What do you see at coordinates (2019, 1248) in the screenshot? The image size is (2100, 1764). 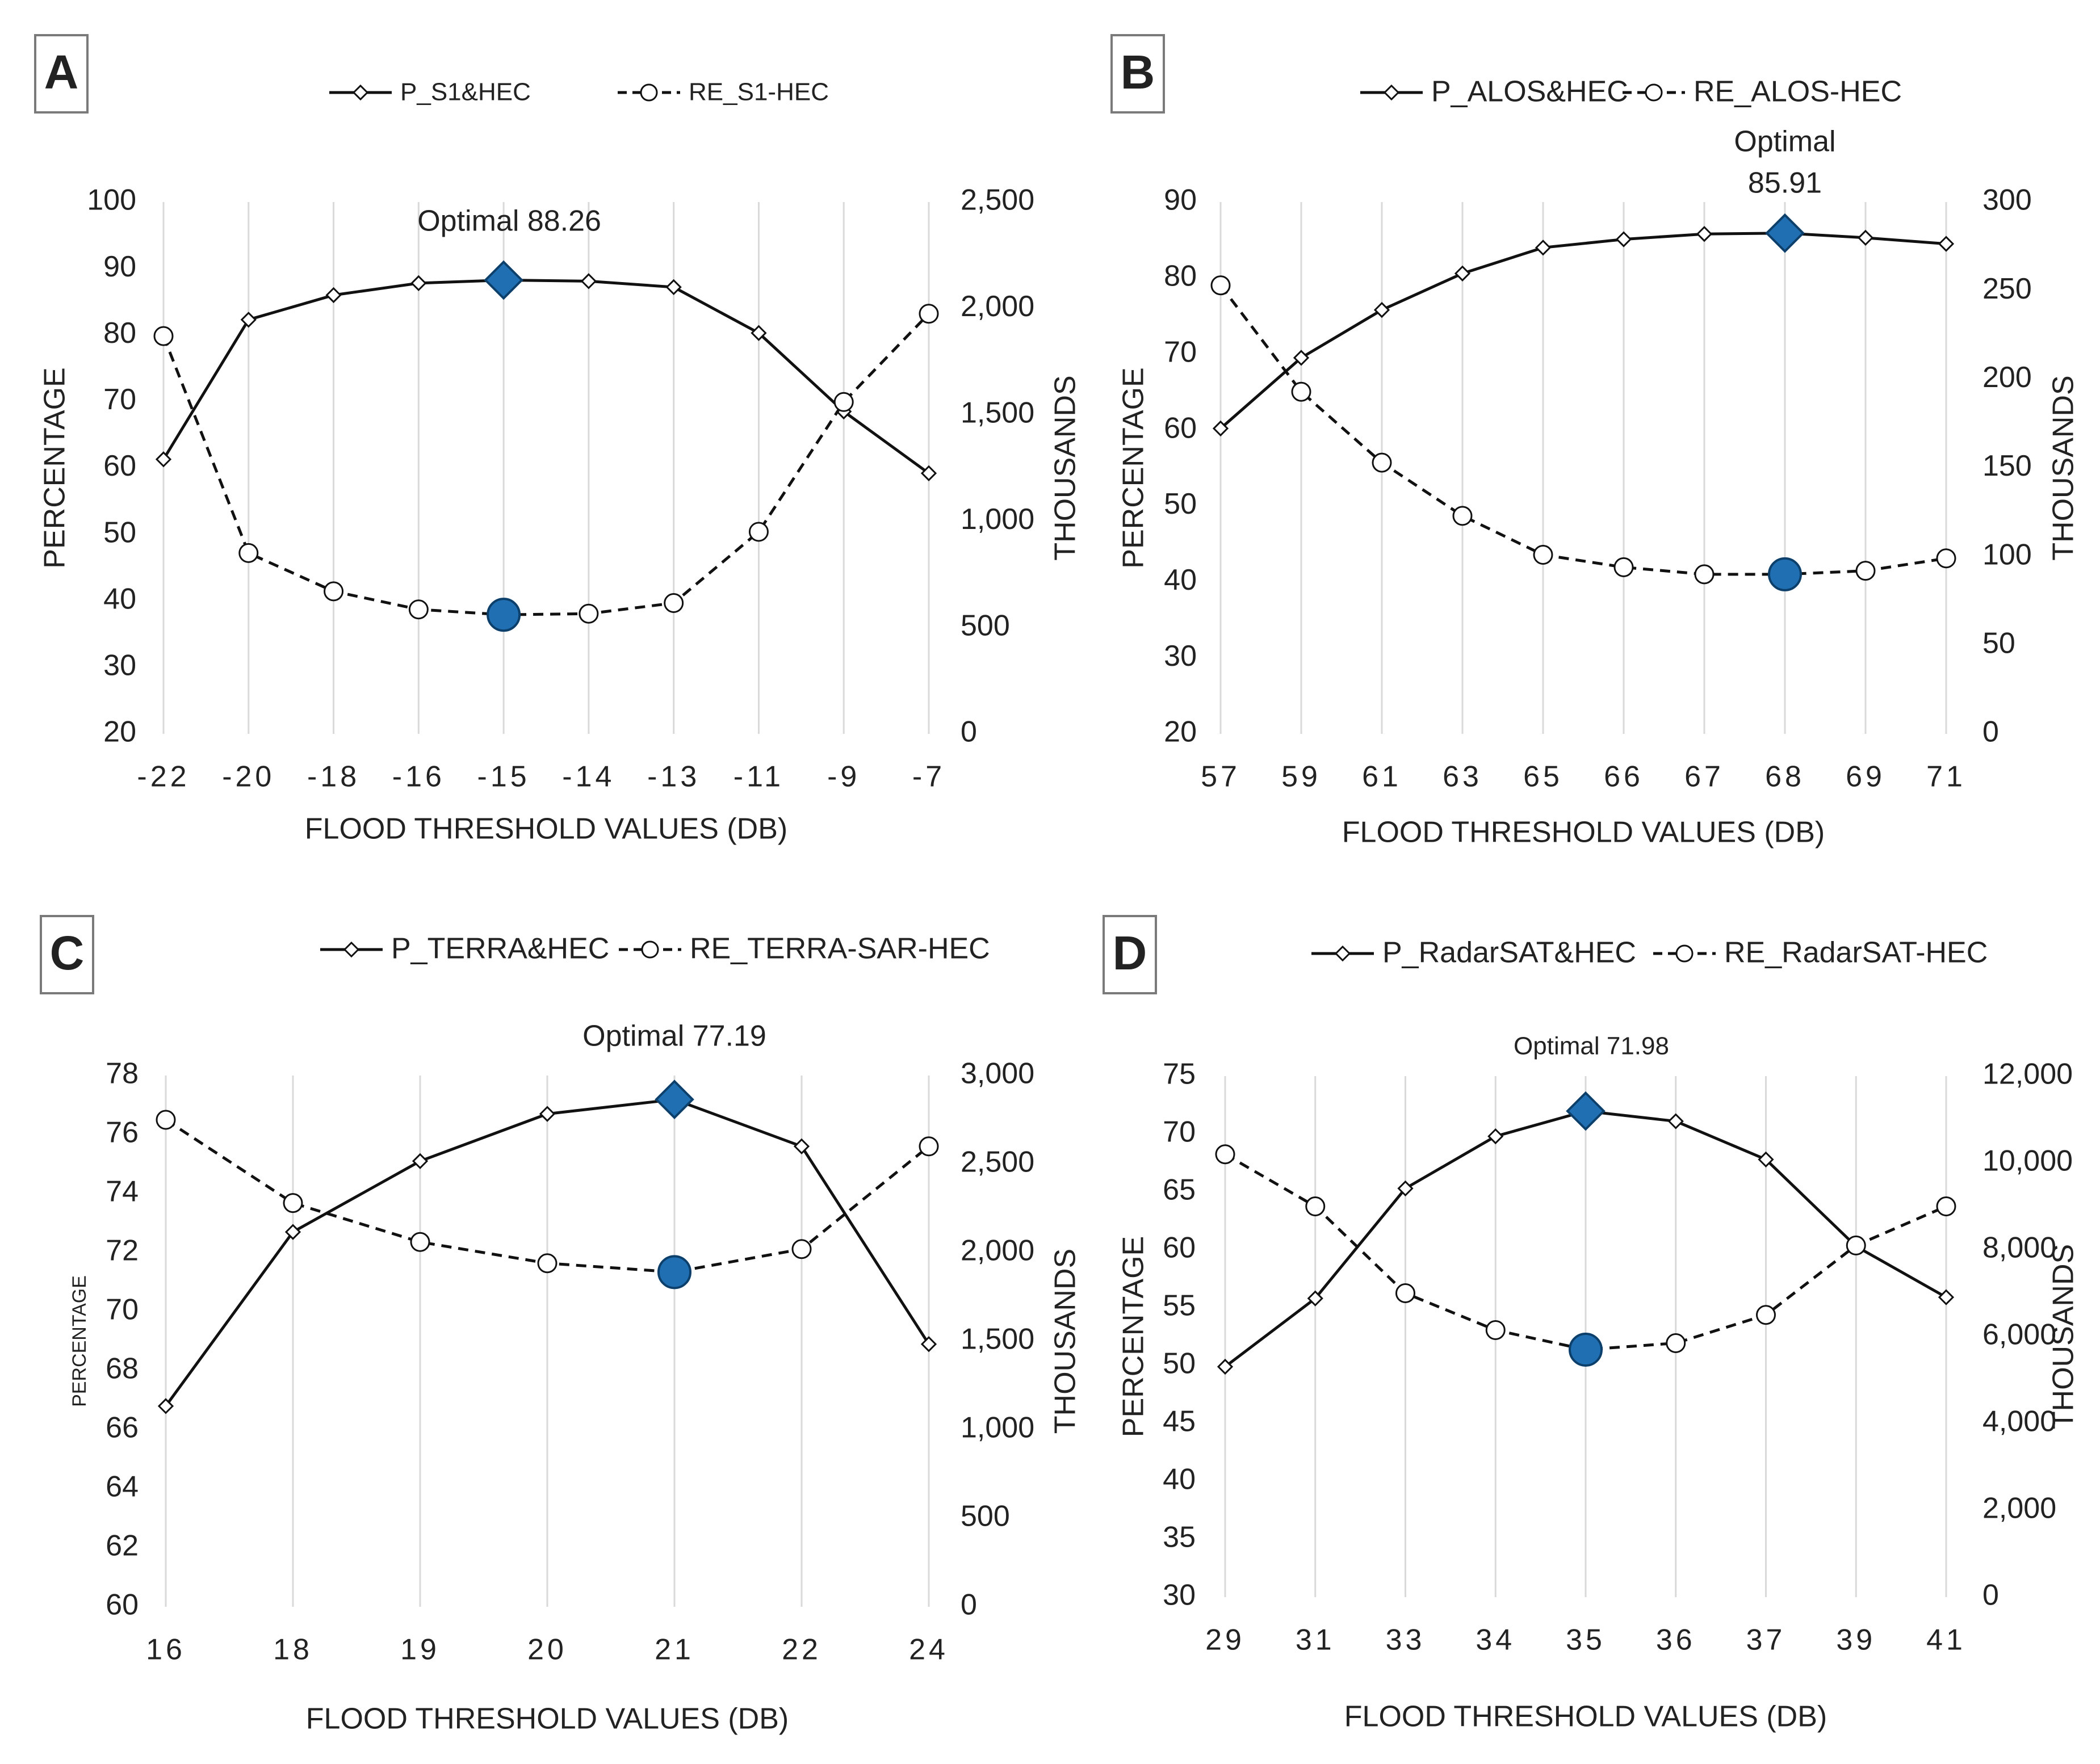 I see `y2-tick-label: 8,000` at bounding box center [2019, 1248].